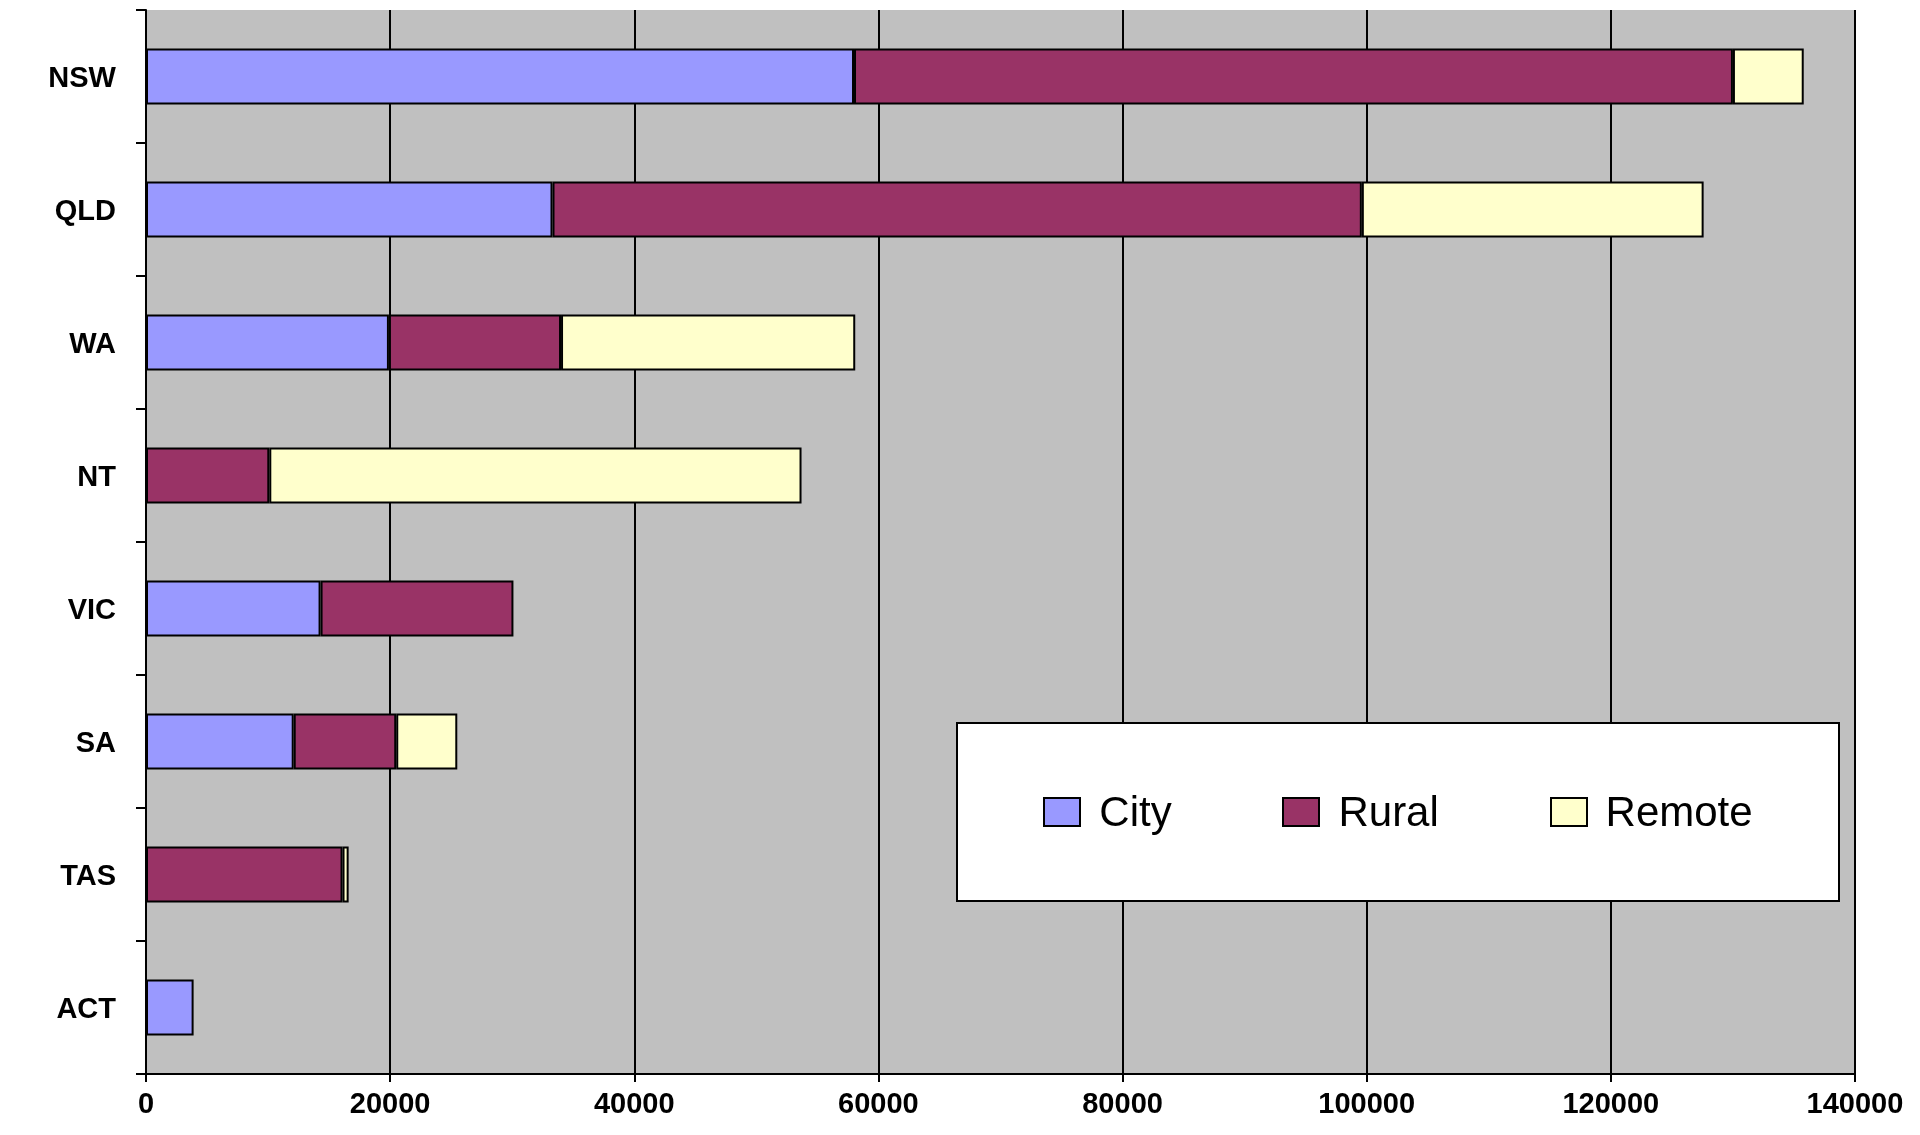 The height and width of the screenshot is (1135, 1920). What do you see at coordinates (93, 342) in the screenshot?
I see `y-tick-label: WA` at bounding box center [93, 342].